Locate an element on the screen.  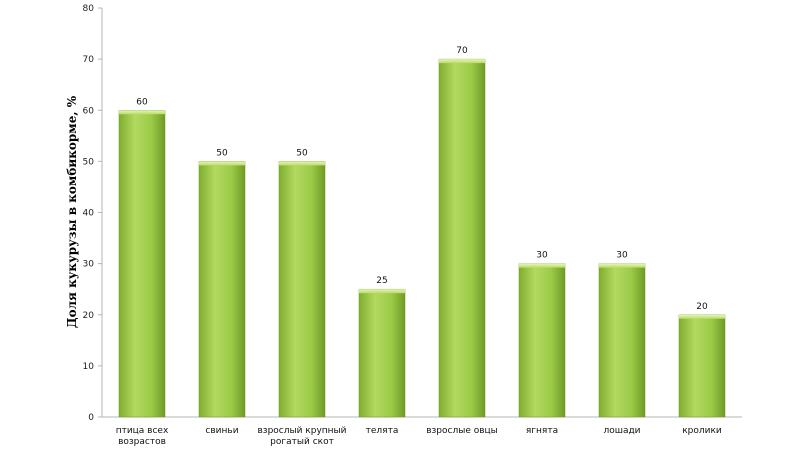
y-tick-label: 20 is located at coordinates (89, 316).